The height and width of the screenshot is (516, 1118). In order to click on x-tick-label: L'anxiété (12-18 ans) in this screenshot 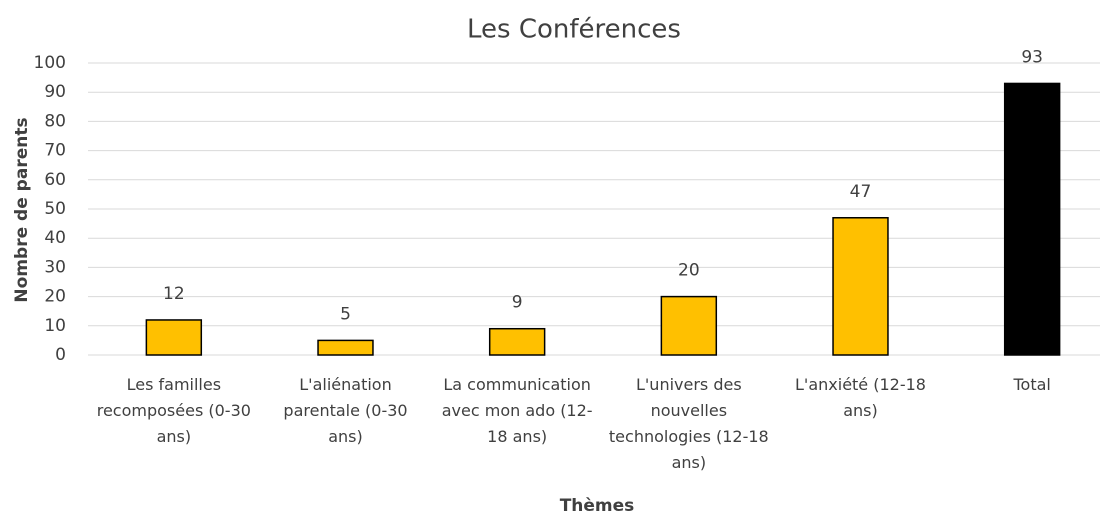, I will do `click(860, 397)`.